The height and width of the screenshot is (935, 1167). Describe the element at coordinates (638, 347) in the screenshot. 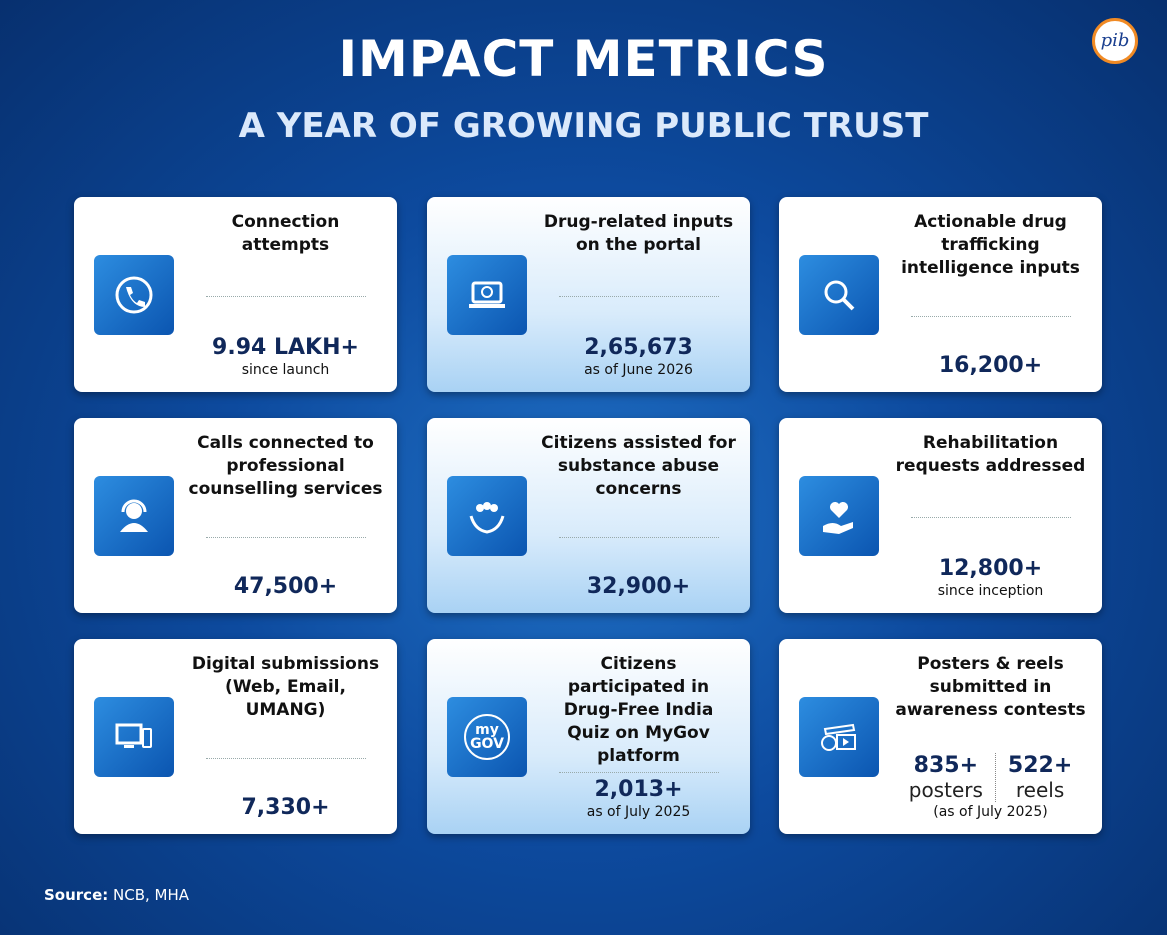

I see `card-value: 2,65,673` at that location.